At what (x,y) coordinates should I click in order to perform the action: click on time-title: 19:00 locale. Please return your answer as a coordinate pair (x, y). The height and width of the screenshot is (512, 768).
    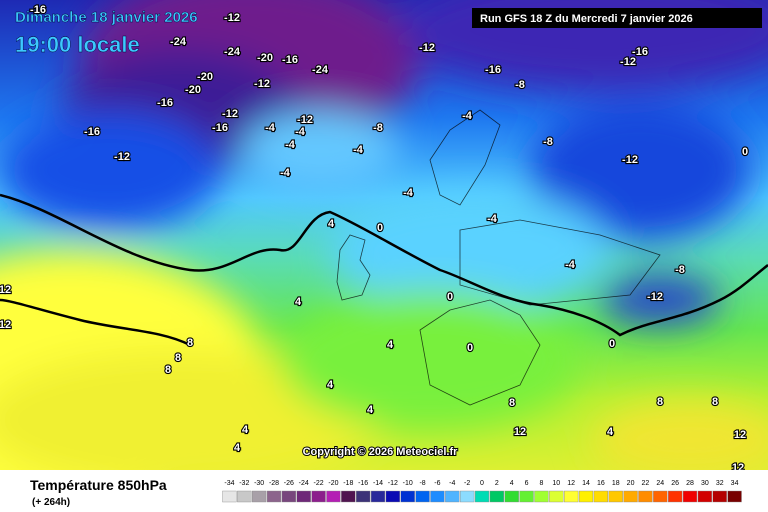
    Looking at the image, I should click on (77, 44).